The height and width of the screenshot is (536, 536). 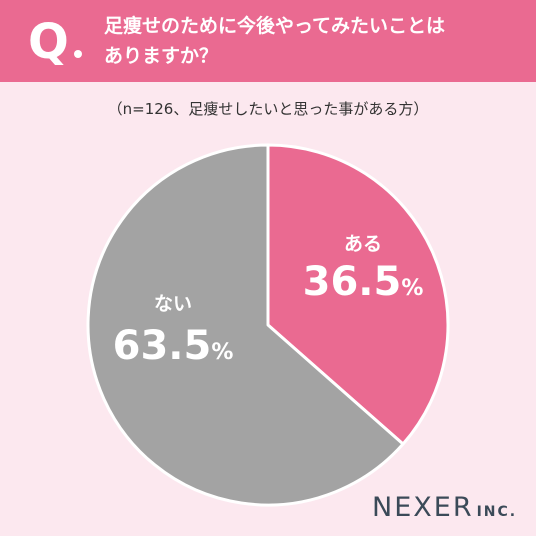 I want to click on logo-main: NEXER, so click(x=423, y=507).